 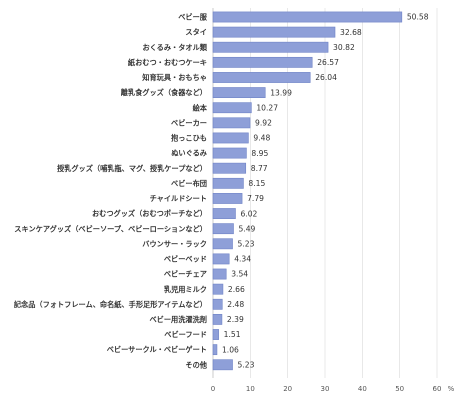 I want to click on value-label: 5.49, so click(x=246, y=228).